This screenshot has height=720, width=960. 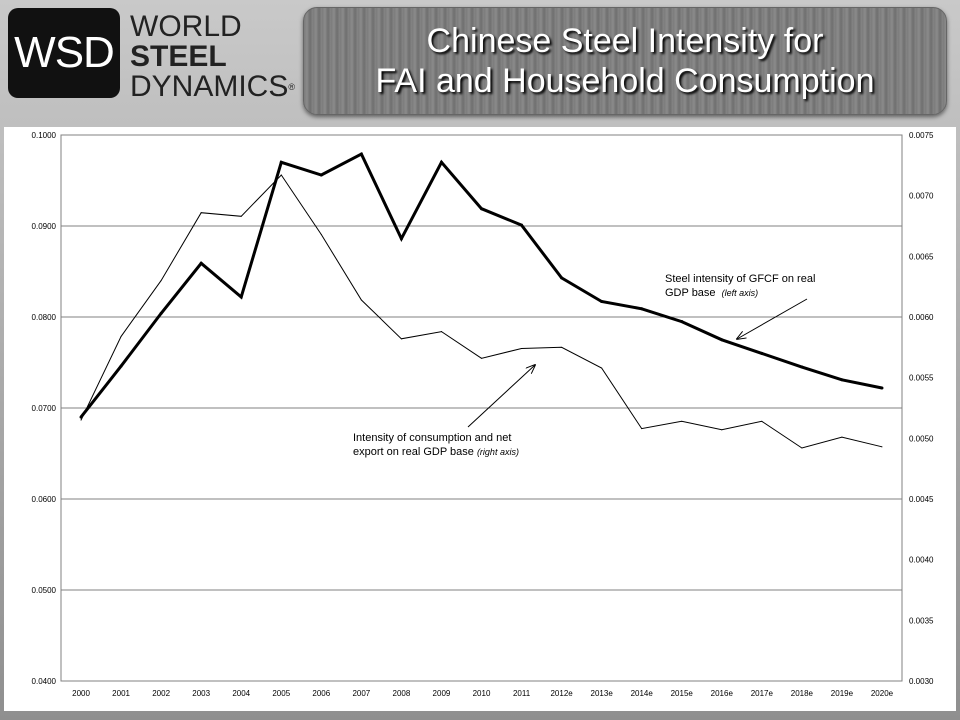 What do you see at coordinates (842, 693) in the screenshot?
I see `x-tick-label: 2019e` at bounding box center [842, 693].